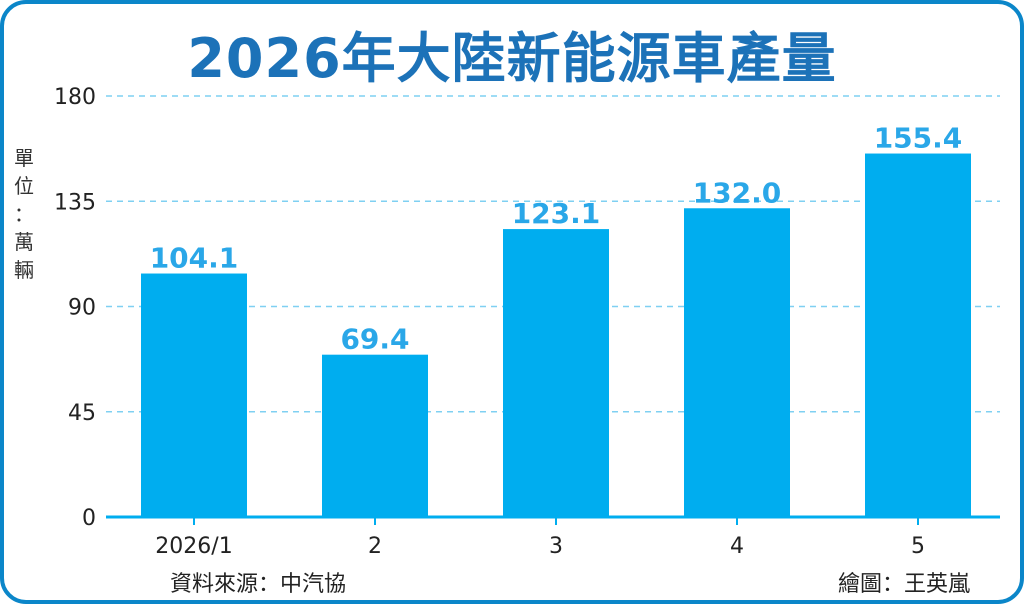 The height and width of the screenshot is (604, 1024). Describe the element at coordinates (903, 584) in the screenshot. I see `credit-note: 繪圖：王英嵐` at that location.